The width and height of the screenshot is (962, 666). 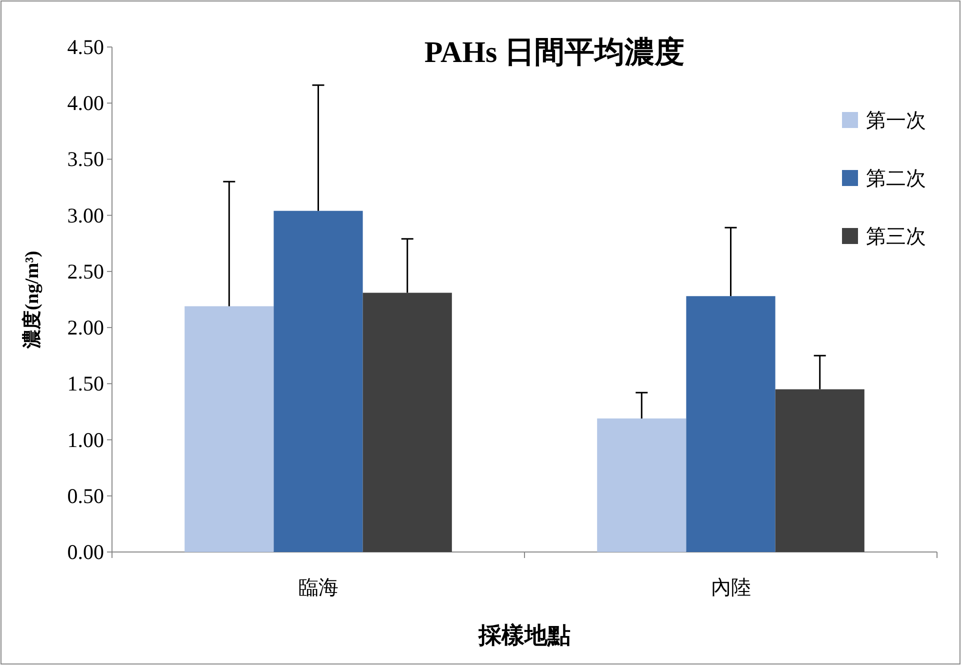 I want to click on y-tick-label: 4.00, so click(x=85, y=103).